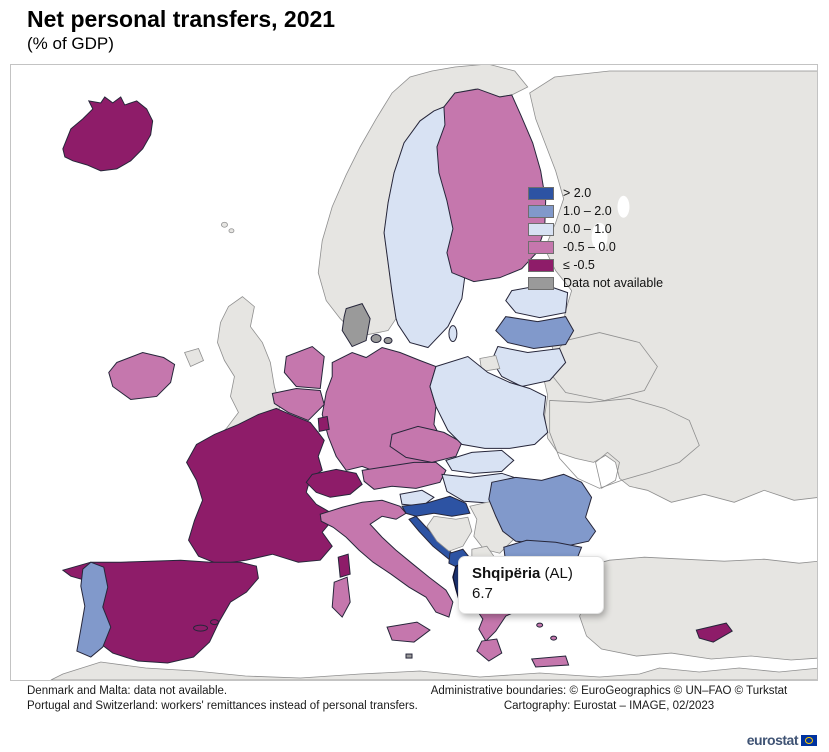 This screenshot has height=752, width=829. I want to click on aegean-island, so click(540, 625).